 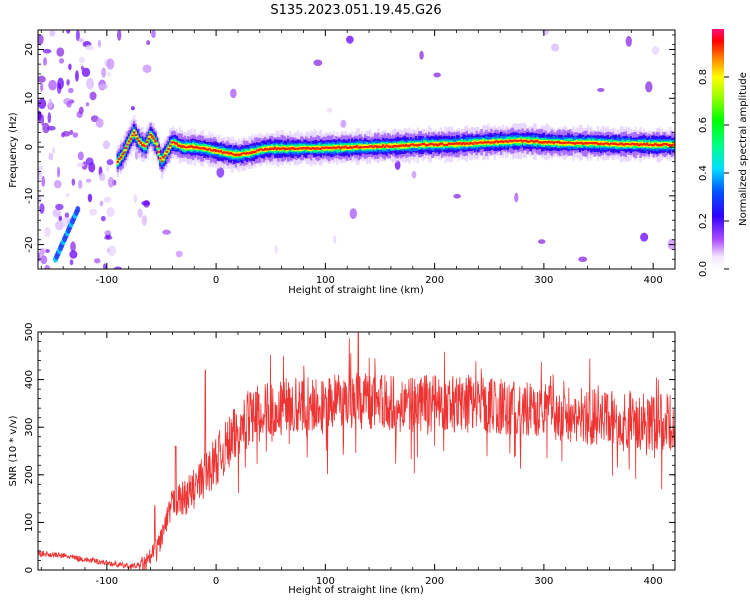 I want to click on heatmap-feature-cell, so click(x=78, y=209).